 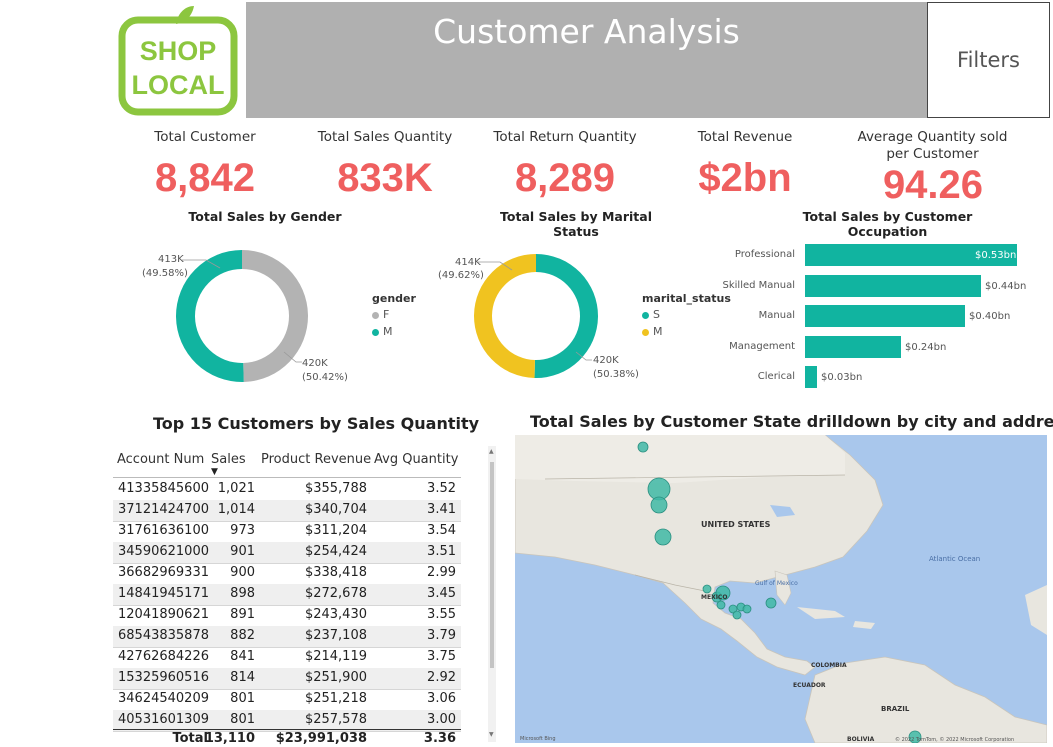 I want to click on occupation-bar-label: Professional, so click(x=764, y=254).